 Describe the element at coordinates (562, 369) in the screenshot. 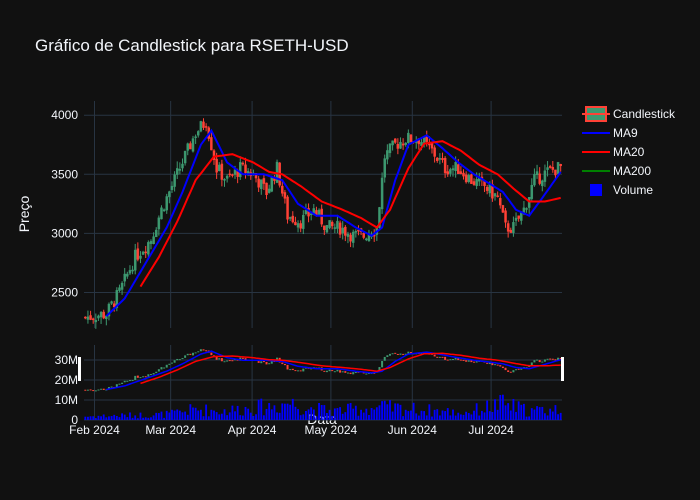

I see `range-slider-right-handle` at that location.